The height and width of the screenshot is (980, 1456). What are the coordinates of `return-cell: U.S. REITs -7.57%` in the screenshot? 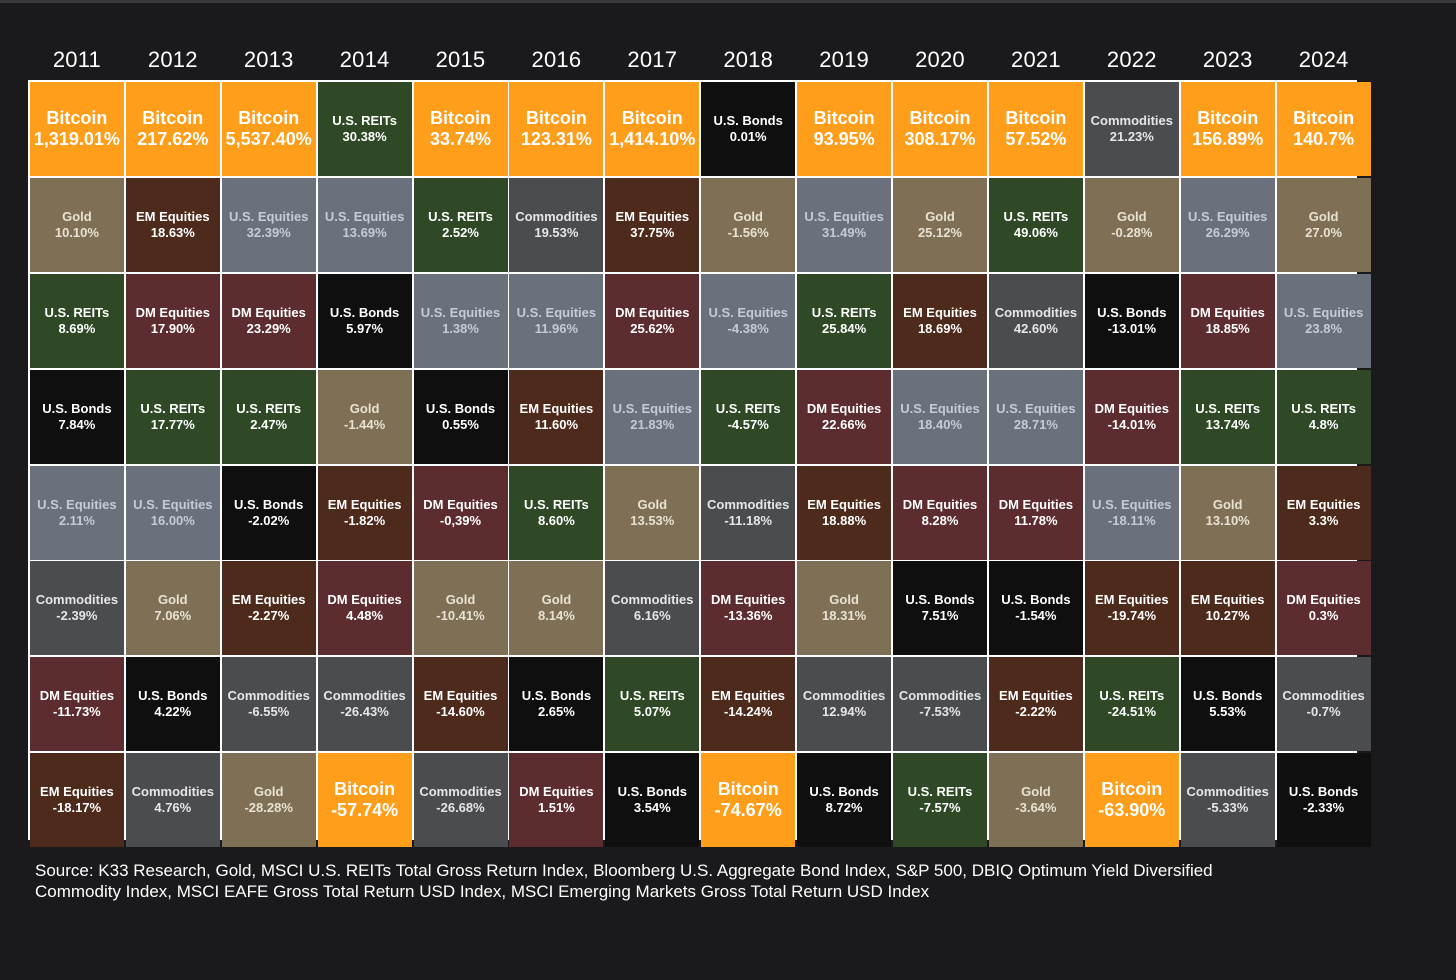 It's located at (940, 800).